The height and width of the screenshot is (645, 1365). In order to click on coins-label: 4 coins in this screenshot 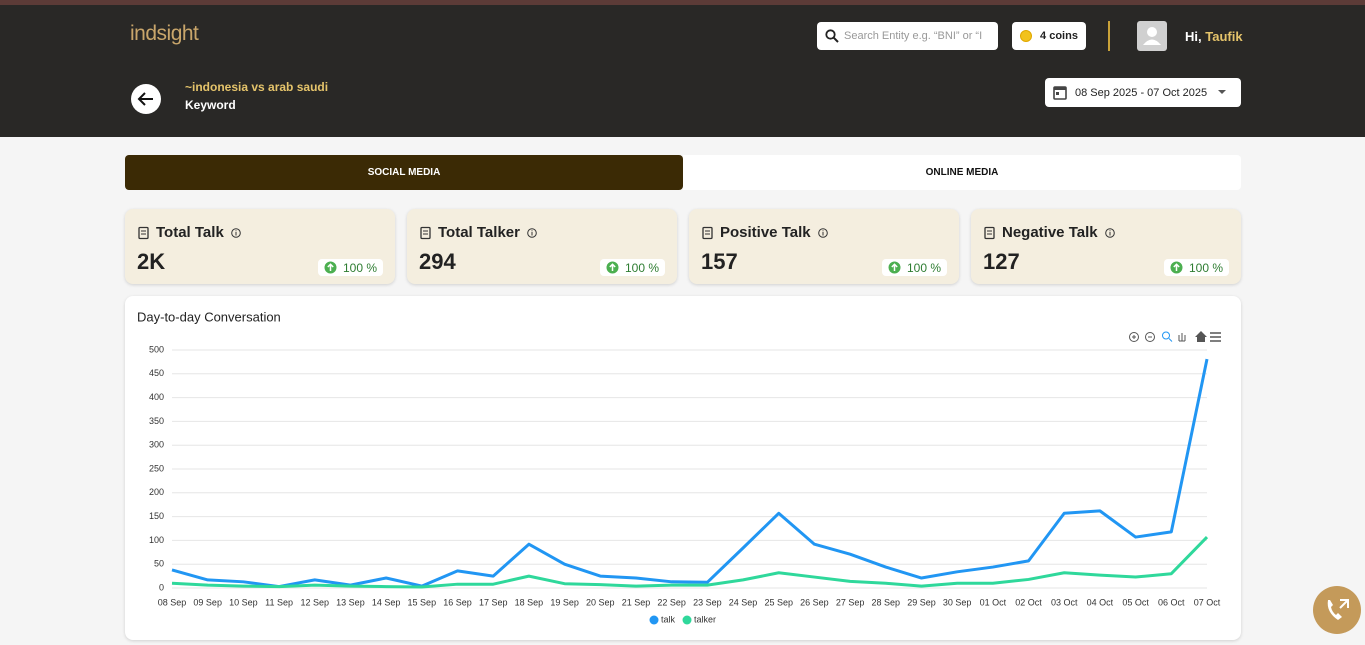, I will do `click(1059, 36)`.